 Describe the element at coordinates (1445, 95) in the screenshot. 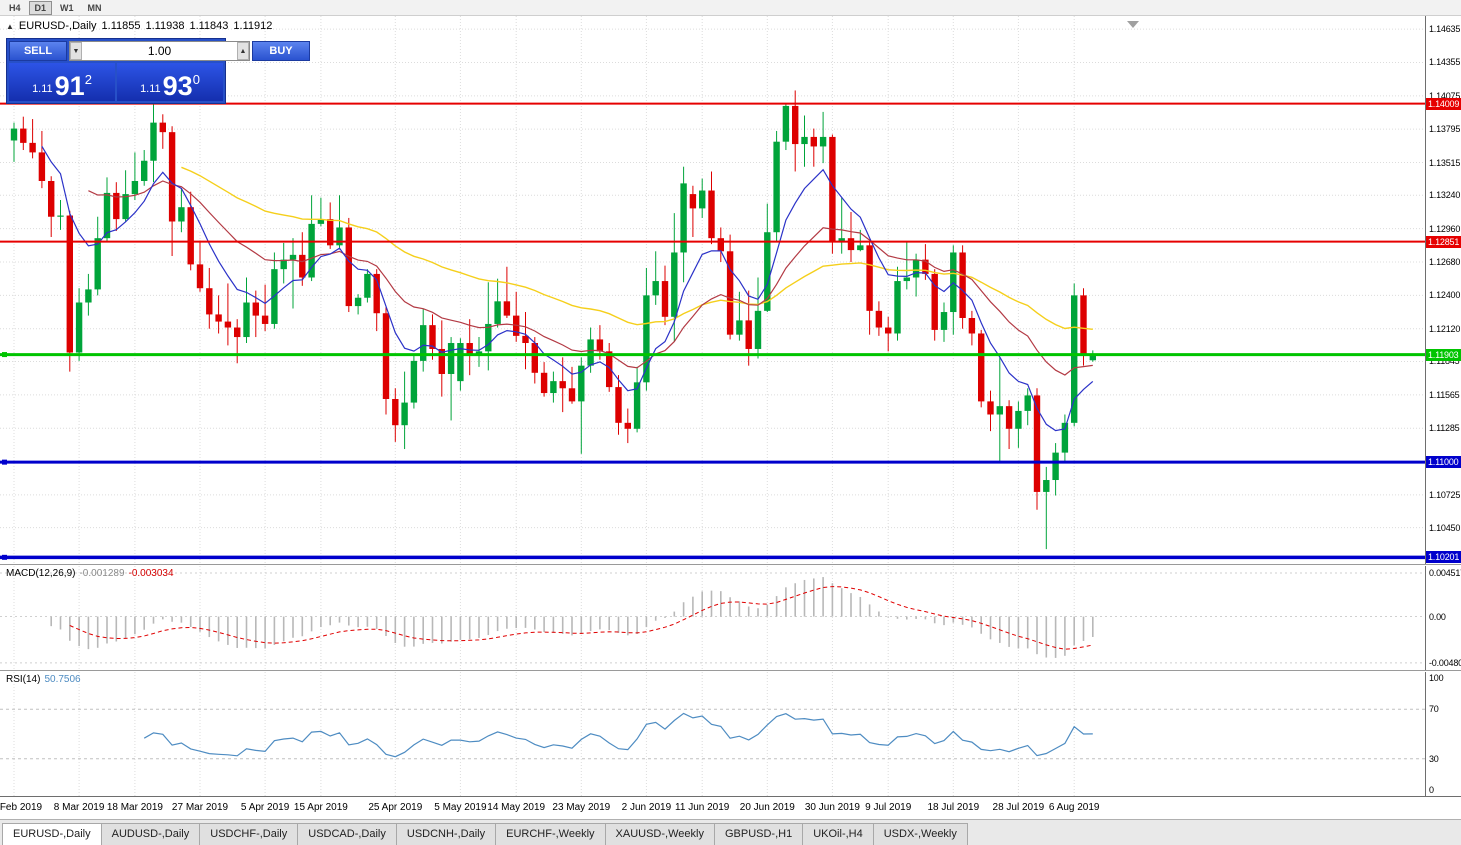

I see `price-label: 1.14075` at that location.